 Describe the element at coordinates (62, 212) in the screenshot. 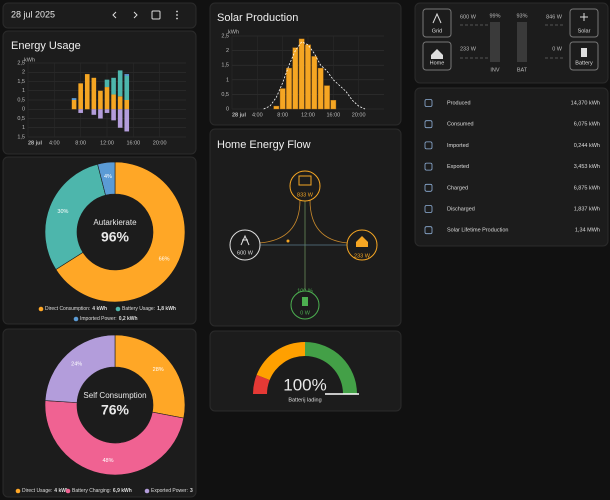

I see `segment-label: 30%` at that location.